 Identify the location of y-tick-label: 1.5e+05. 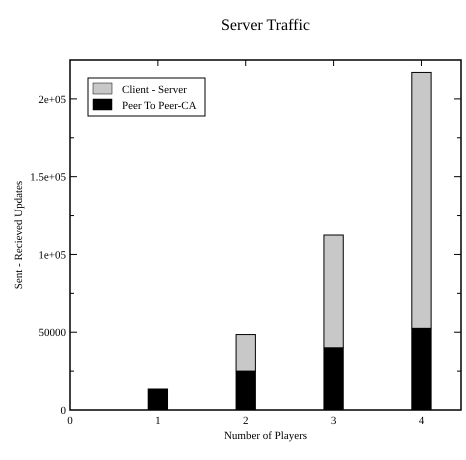
(48, 178).